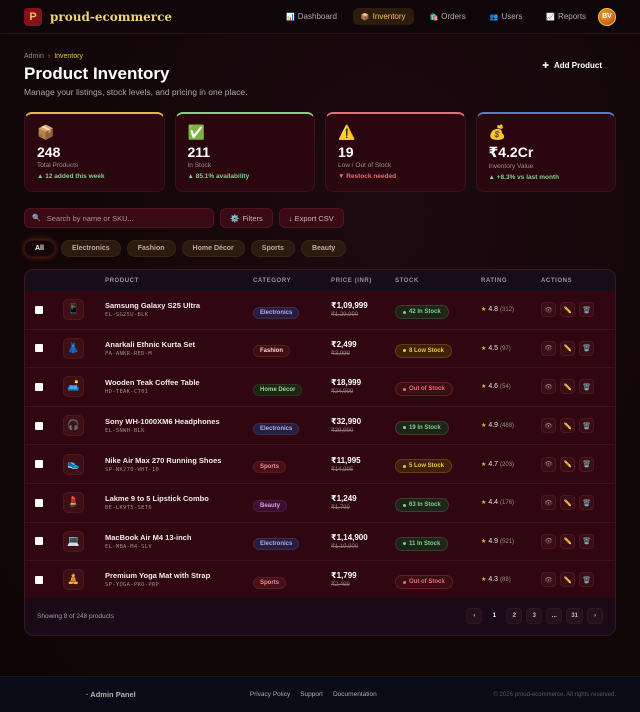 The image size is (640, 712). Describe the element at coordinates (71, 176) in the screenshot. I see `stat-delta: ▲ 12 added this week` at that location.